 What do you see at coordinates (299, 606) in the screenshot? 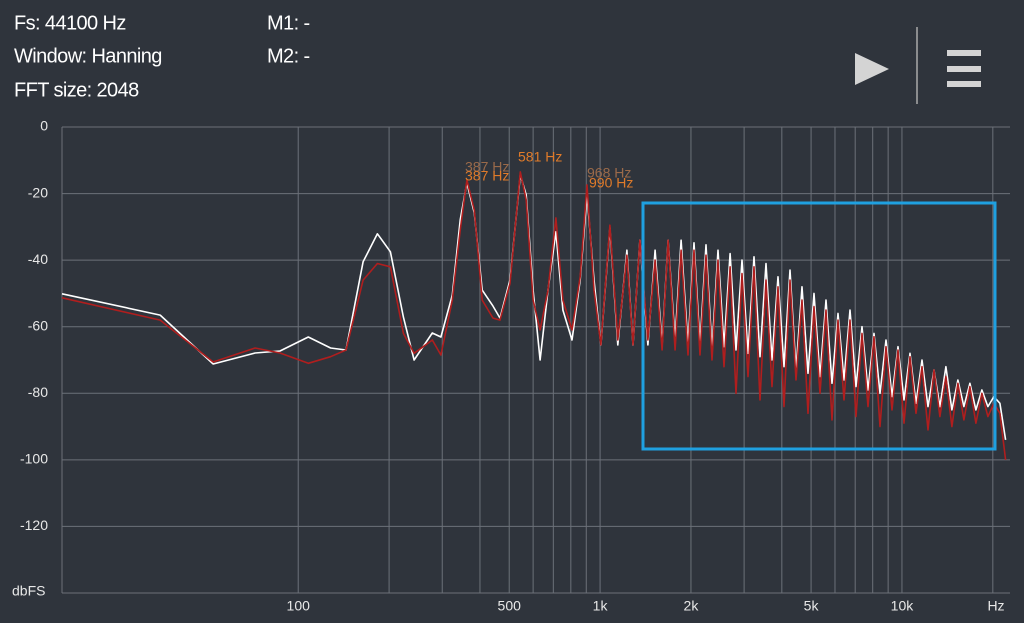
I see `x-tick-label: 100` at bounding box center [299, 606].